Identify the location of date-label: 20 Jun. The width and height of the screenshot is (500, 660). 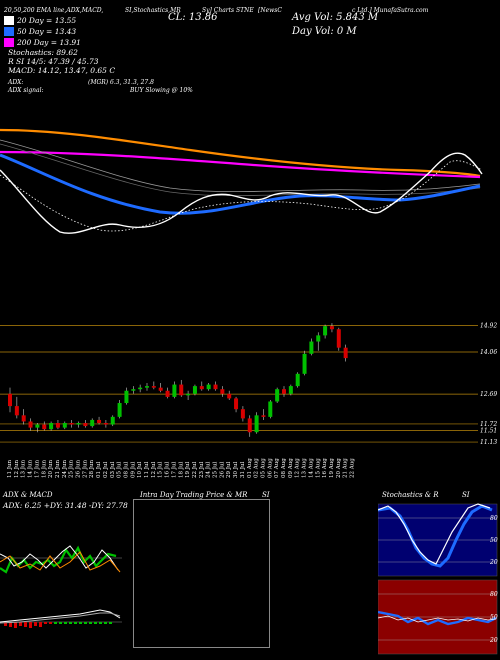
(51, 469).